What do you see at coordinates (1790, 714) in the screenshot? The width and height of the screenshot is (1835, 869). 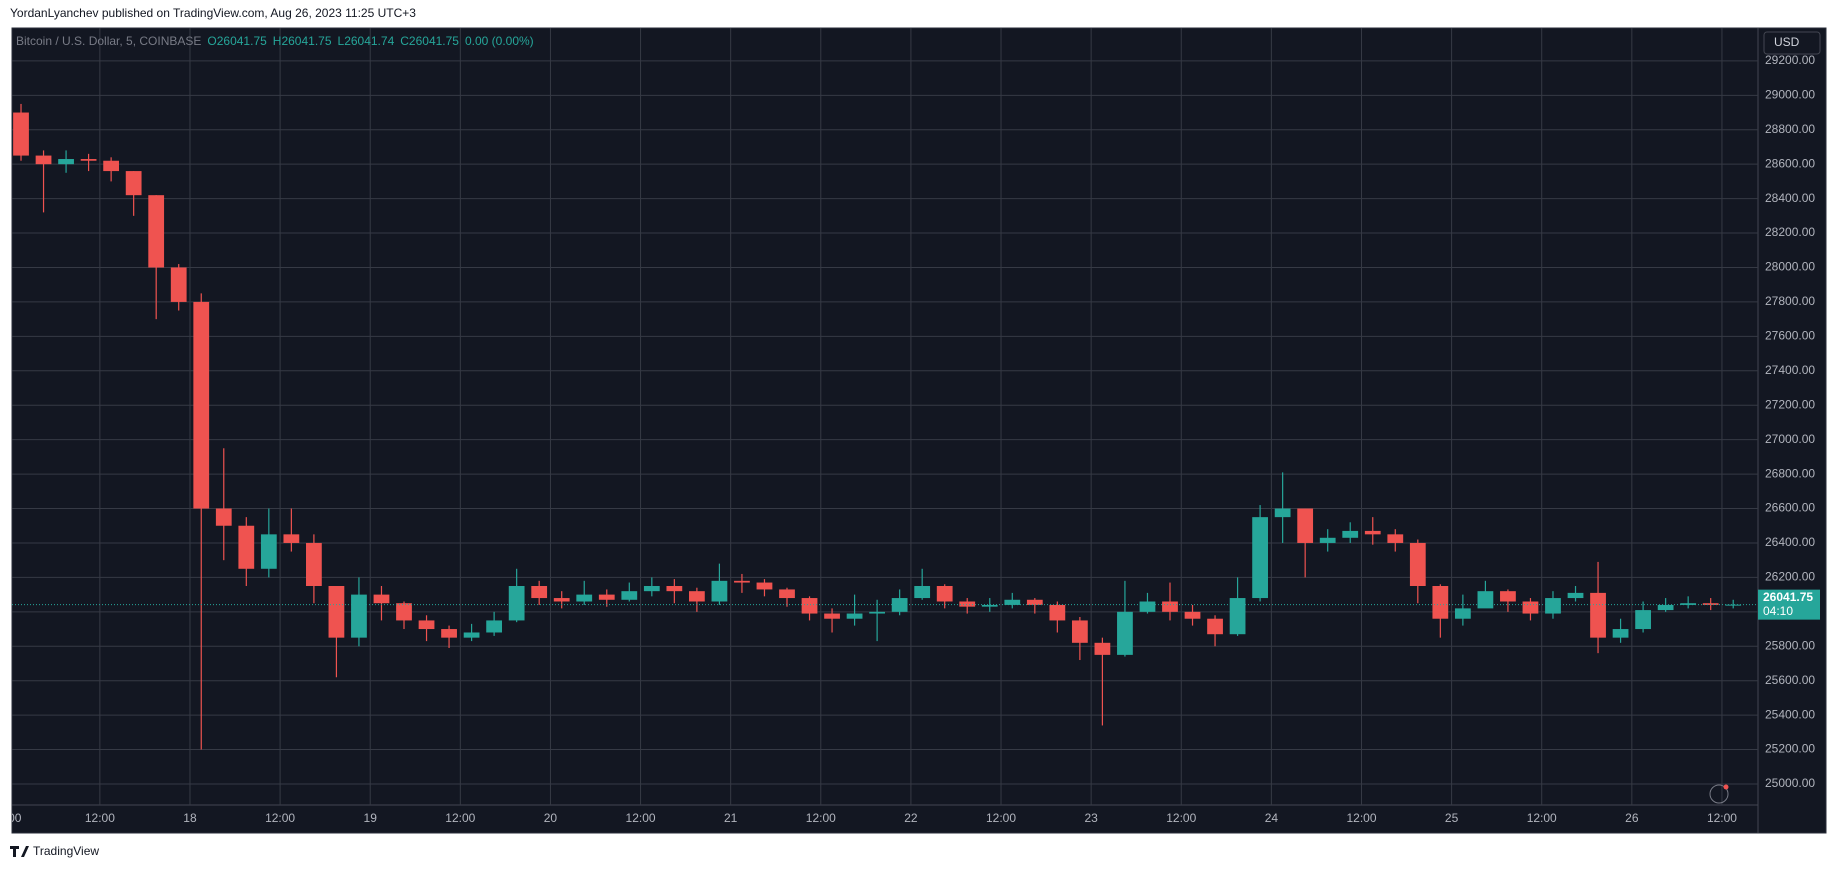 I see `y-tick-label: 25400.00` at bounding box center [1790, 714].